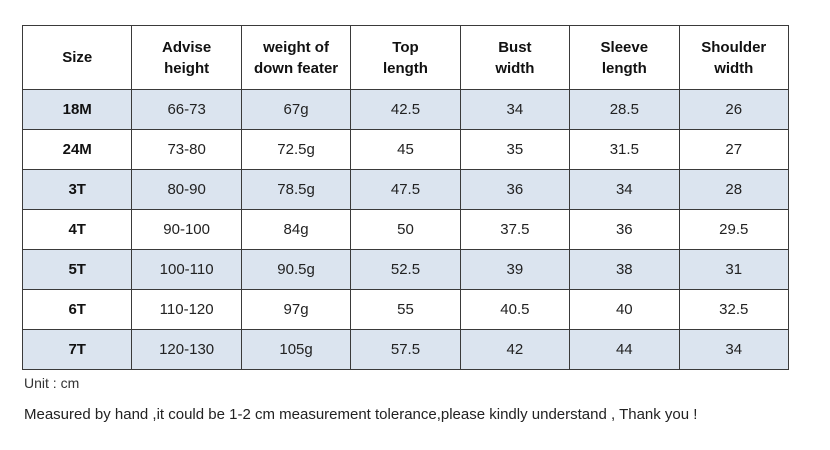  Describe the element at coordinates (296, 309) in the screenshot. I see `weight-cell: 97g` at that location.